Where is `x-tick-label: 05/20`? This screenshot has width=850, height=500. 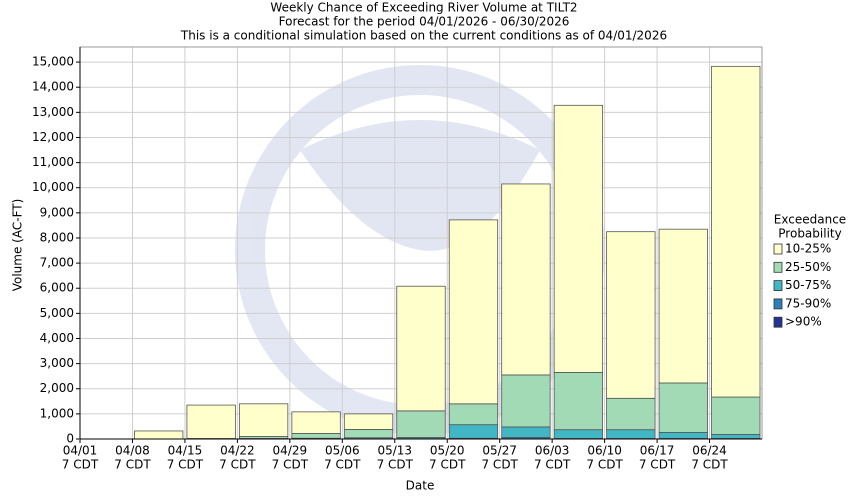 x-tick-label: 05/20 is located at coordinates (447, 451).